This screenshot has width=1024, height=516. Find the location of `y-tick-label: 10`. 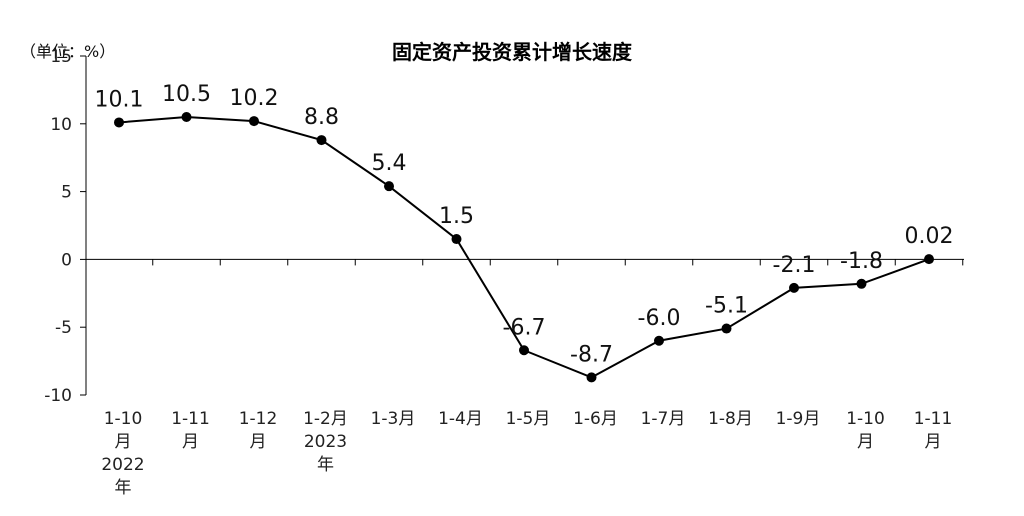

y-tick-label: 10 is located at coordinates (61, 125).